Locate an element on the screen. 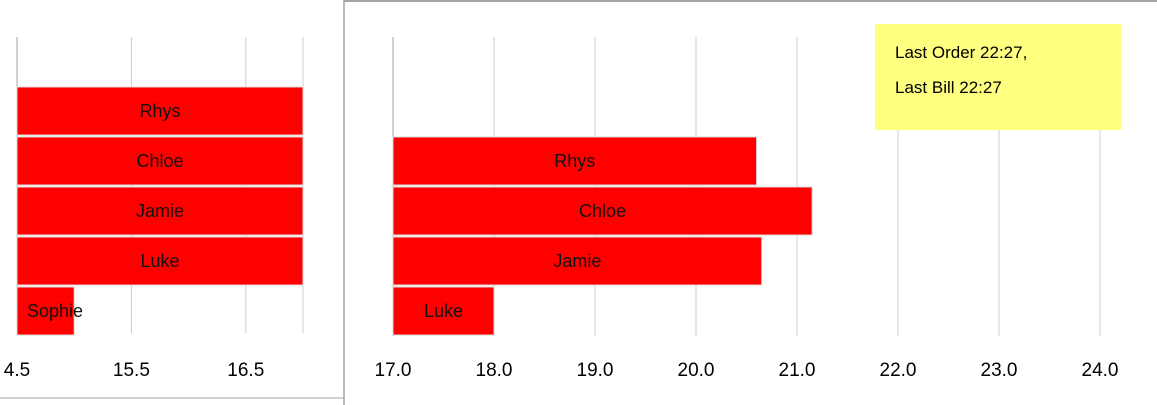 The width and height of the screenshot is (1157, 405). left-bar-label-luke: Luke is located at coordinates (159, 261).